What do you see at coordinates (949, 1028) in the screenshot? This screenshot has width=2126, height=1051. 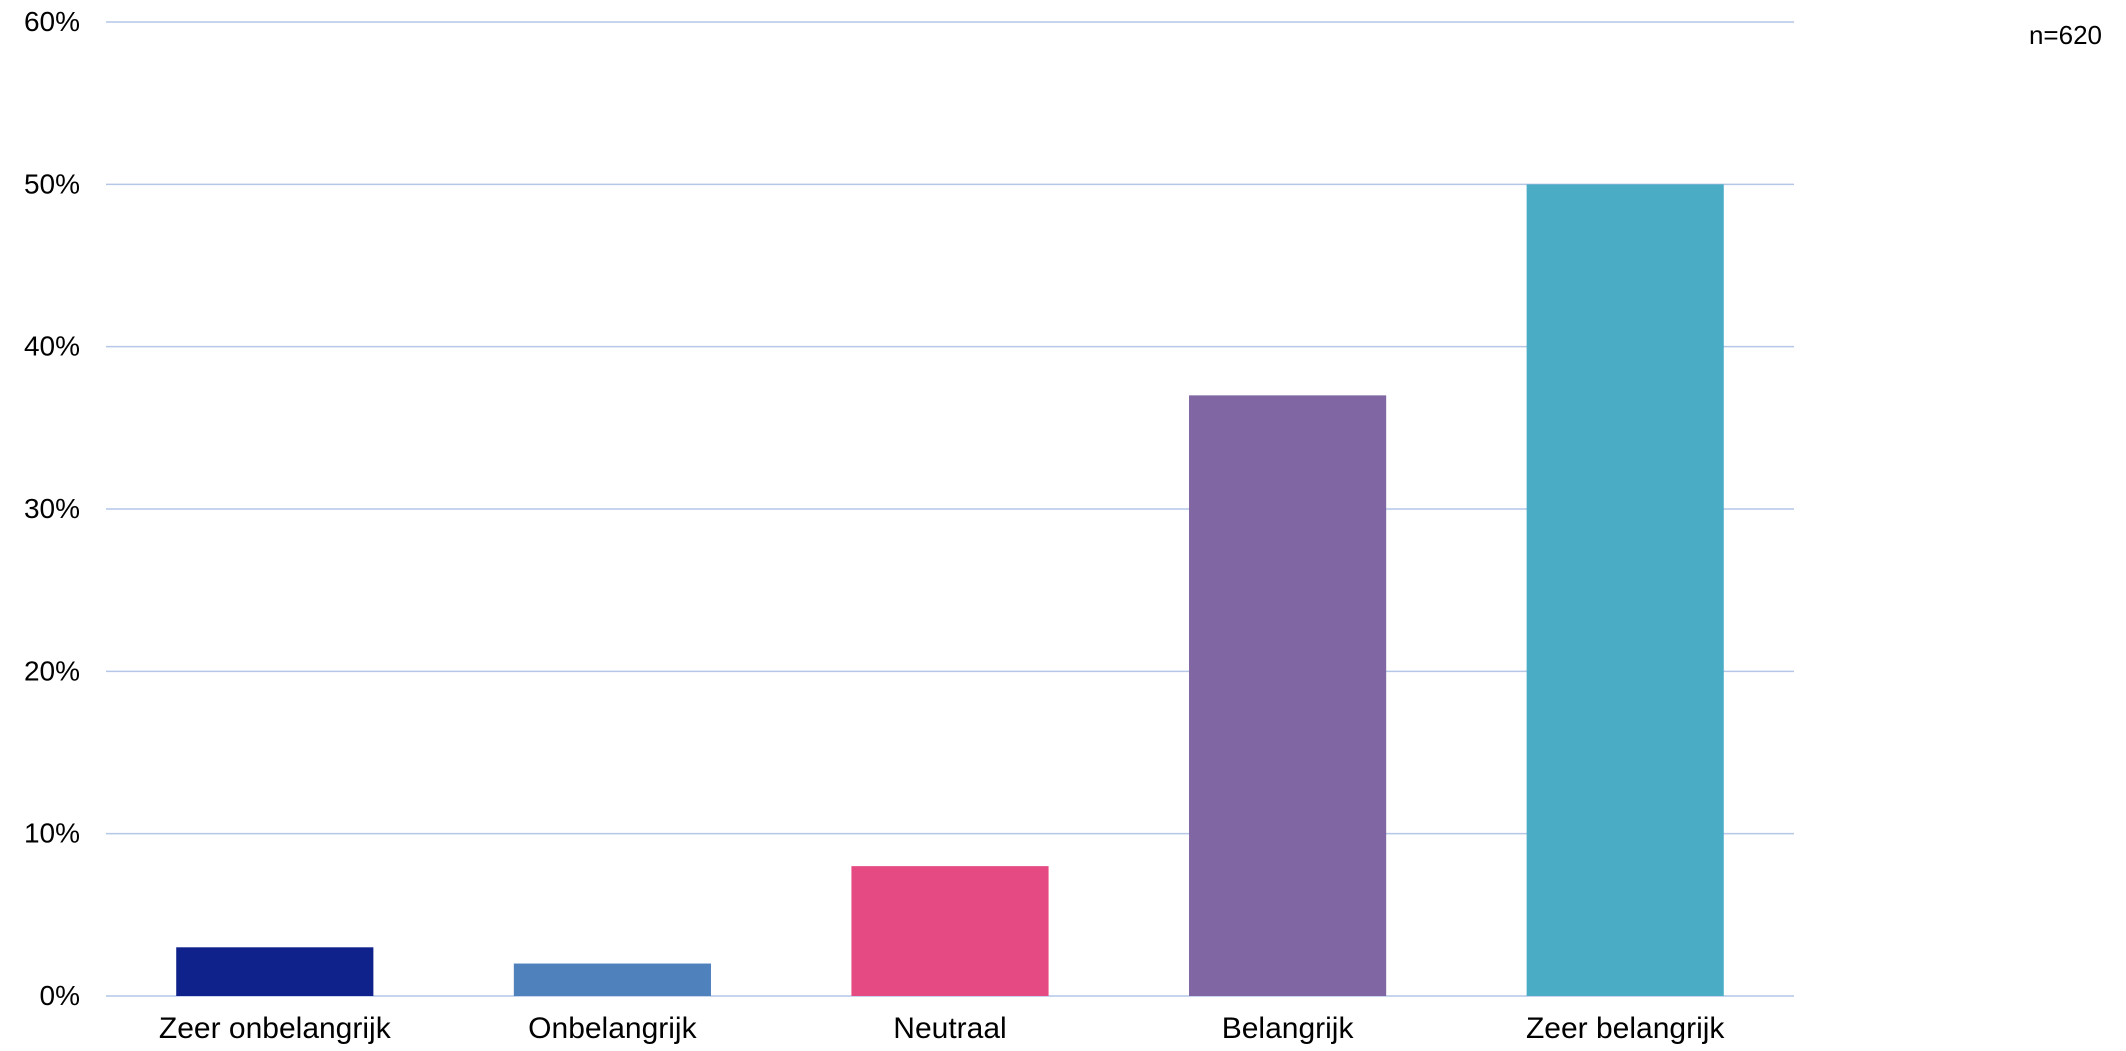 I see `x-tick-label: Neutraal` at bounding box center [949, 1028].